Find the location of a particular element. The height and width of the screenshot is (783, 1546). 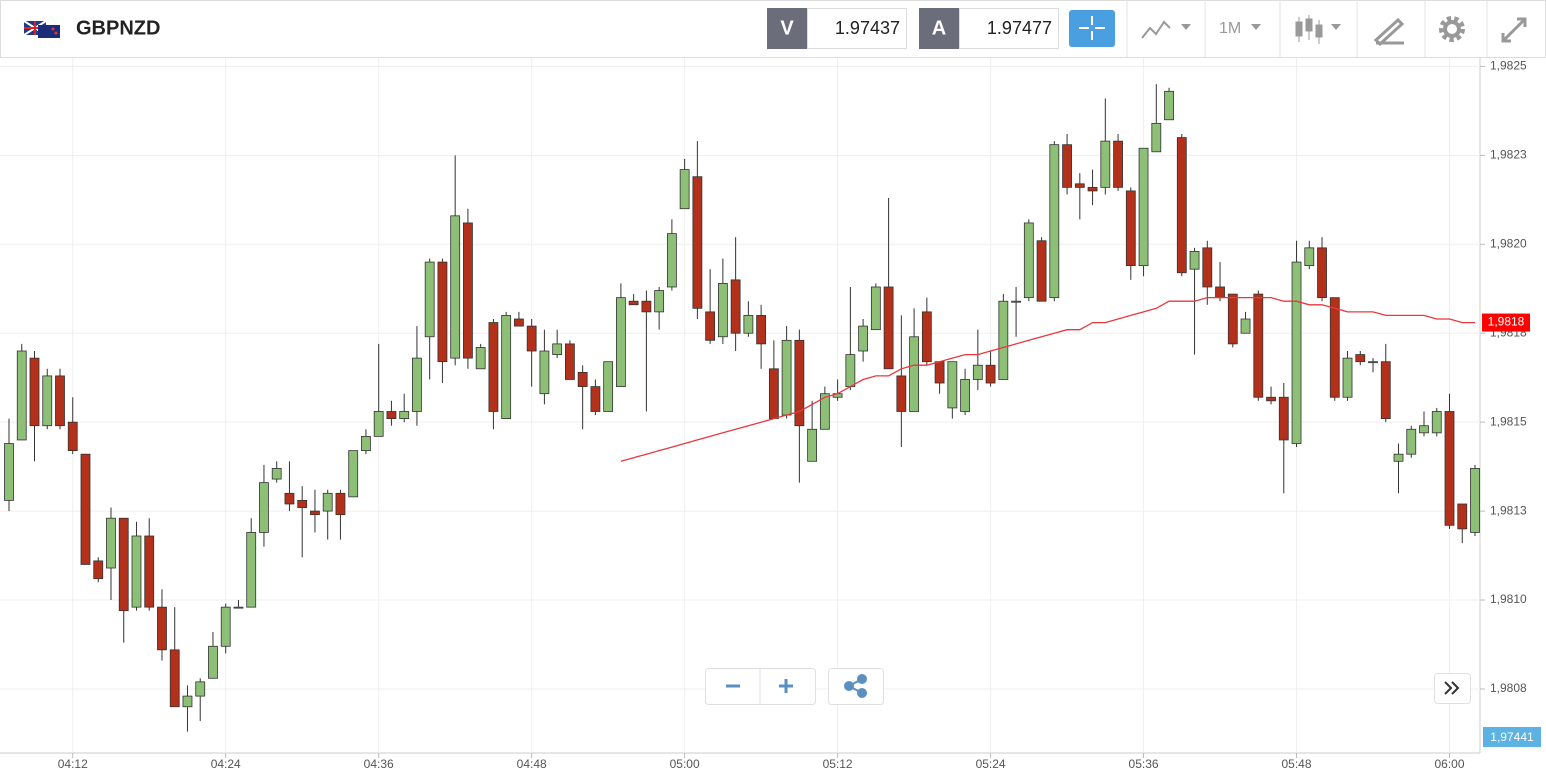

x-tick-label: 04:36 is located at coordinates (379, 764).